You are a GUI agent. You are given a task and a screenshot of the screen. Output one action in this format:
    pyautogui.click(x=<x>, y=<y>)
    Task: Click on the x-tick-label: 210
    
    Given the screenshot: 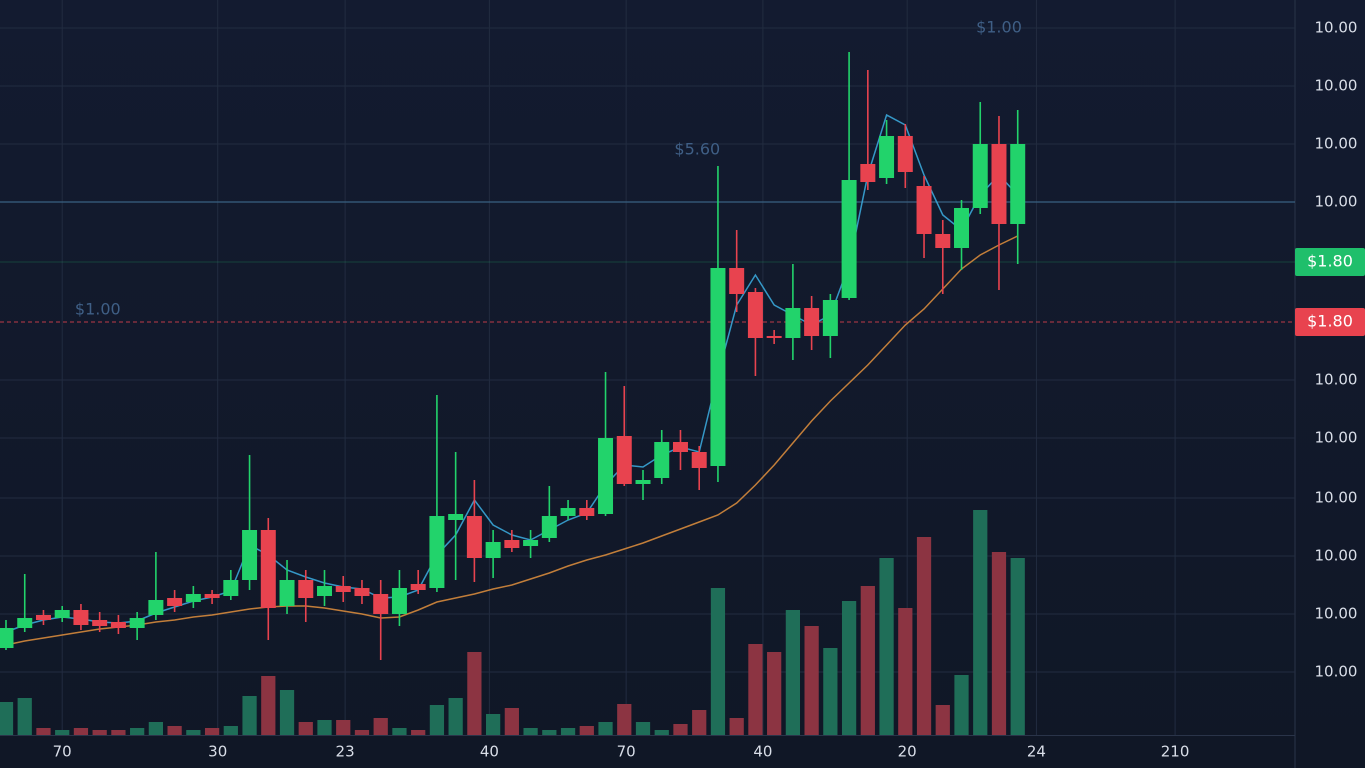 What is the action you would take?
    pyautogui.click(x=1175, y=752)
    